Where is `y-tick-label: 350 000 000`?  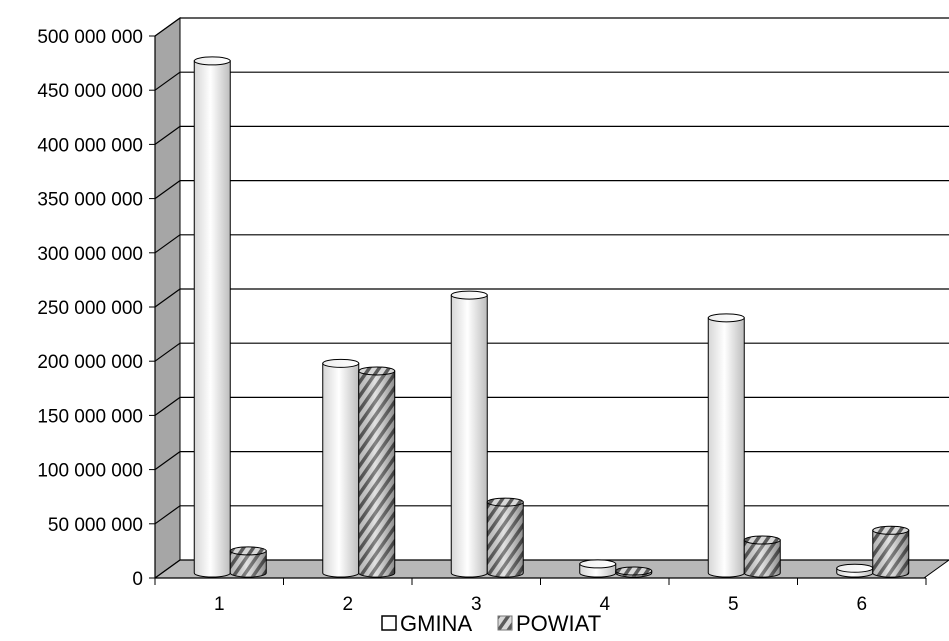
y-tick-label: 350 000 000 is located at coordinates (90, 200).